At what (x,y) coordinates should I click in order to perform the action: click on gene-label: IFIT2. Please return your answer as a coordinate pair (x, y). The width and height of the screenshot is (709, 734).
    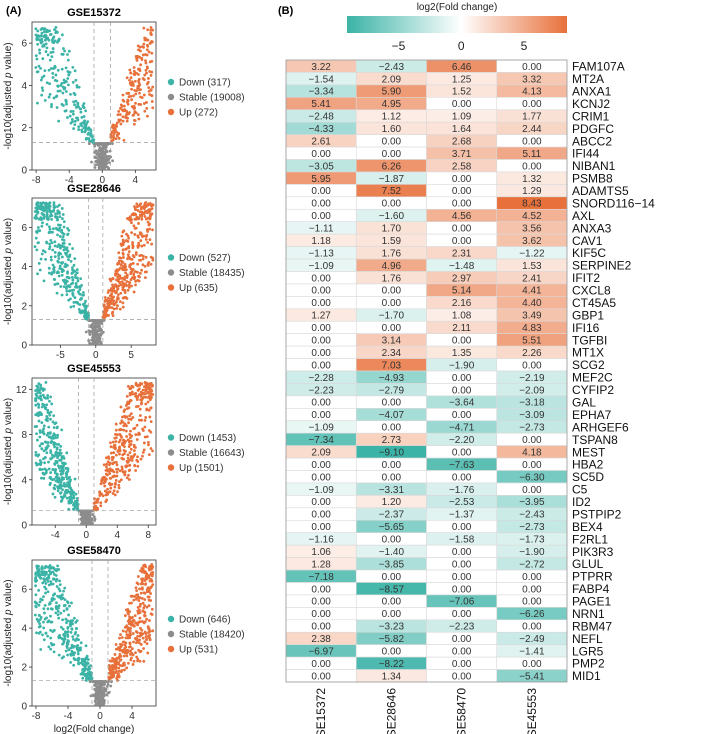
    Looking at the image, I should click on (586, 278).